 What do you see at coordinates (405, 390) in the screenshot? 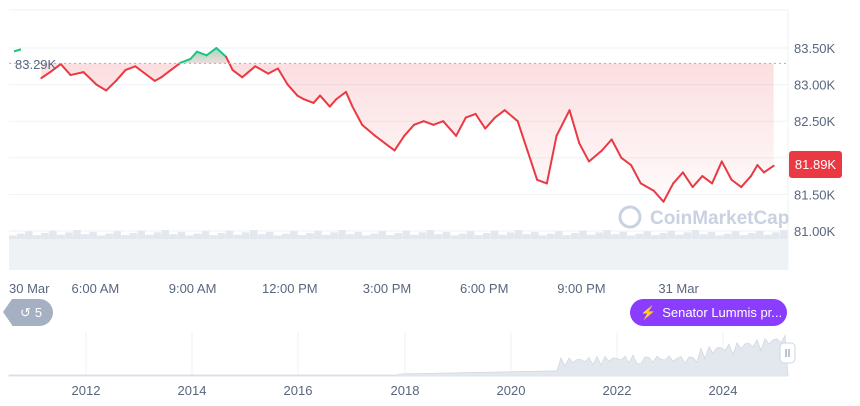
I see `overview-year-label: 2018` at bounding box center [405, 390].